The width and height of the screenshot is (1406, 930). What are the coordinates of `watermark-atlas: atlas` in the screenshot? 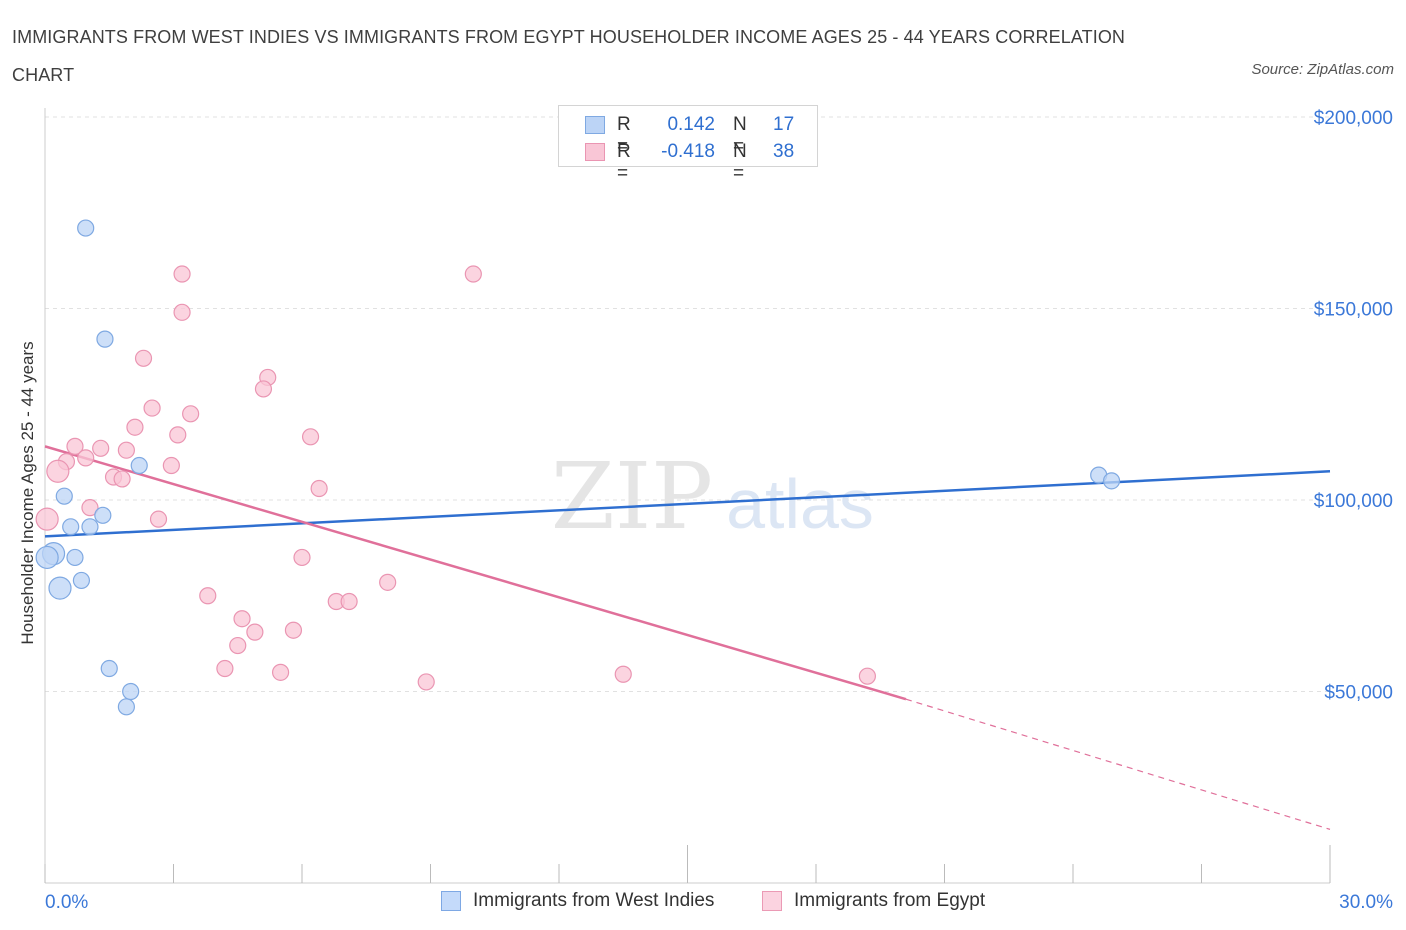 It's located at (800, 504).